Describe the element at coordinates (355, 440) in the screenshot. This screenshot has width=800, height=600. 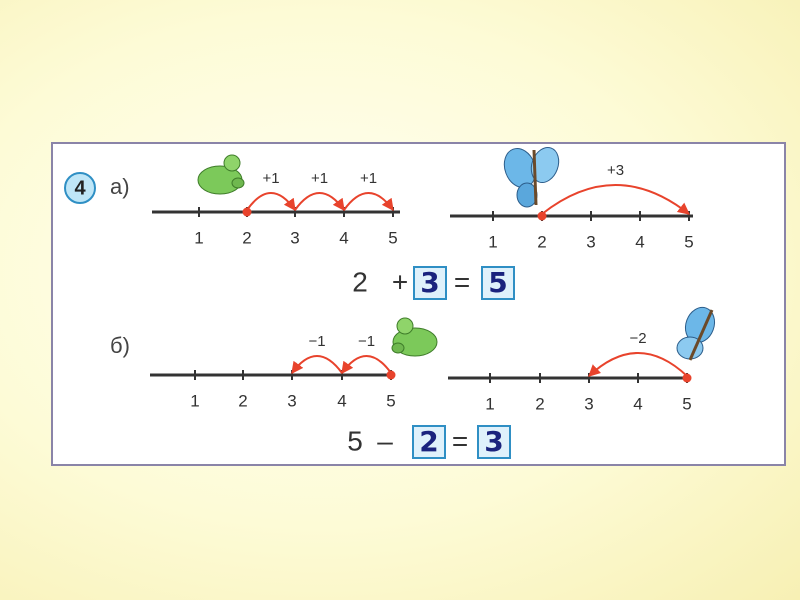
I see `equation-term: 5` at that location.